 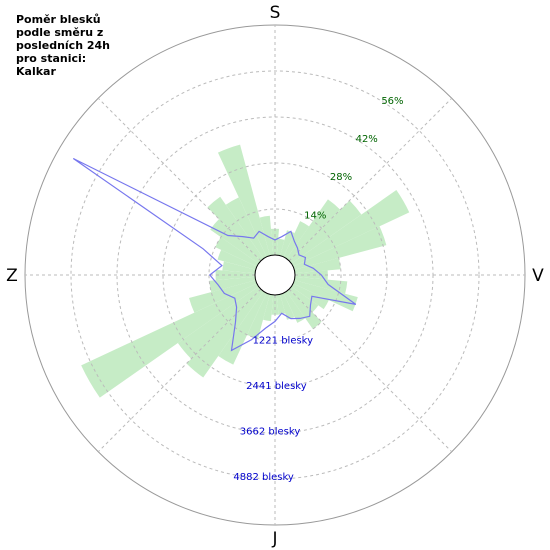 I want to click on grid-circle, so click(x=275, y=275).